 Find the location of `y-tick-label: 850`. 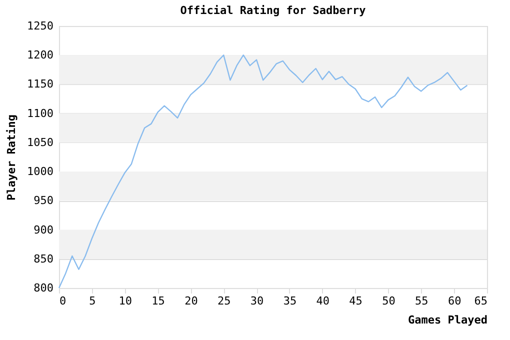

y-tick-label: 850 is located at coordinates (44, 259).